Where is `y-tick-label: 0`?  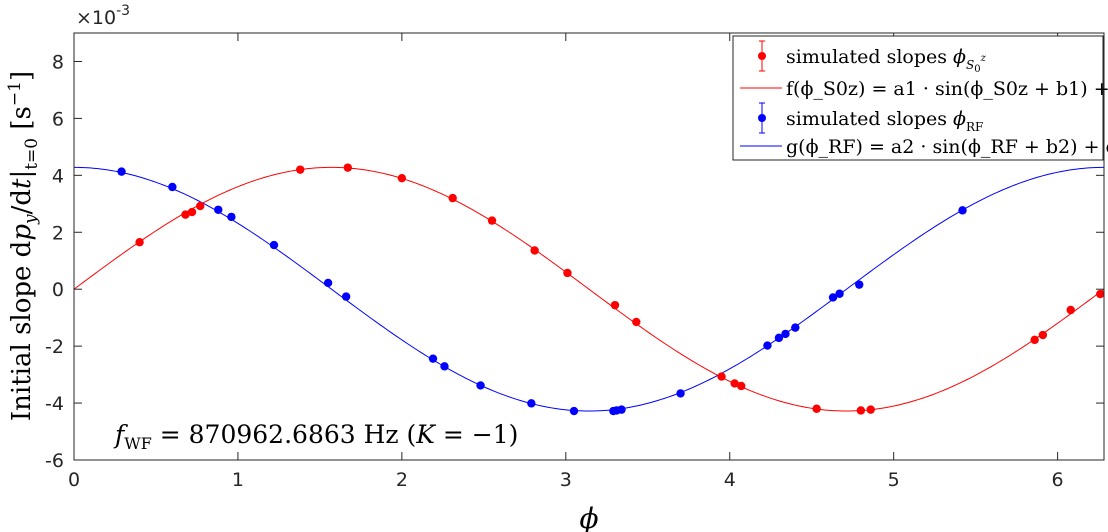 y-tick-label: 0 is located at coordinates (58, 290).